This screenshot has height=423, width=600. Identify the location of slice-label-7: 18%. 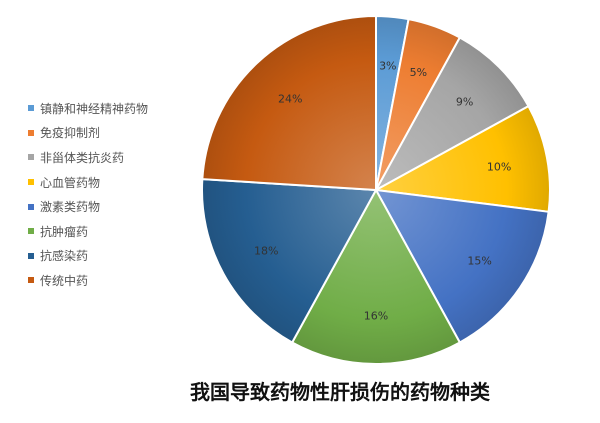
(266, 250).